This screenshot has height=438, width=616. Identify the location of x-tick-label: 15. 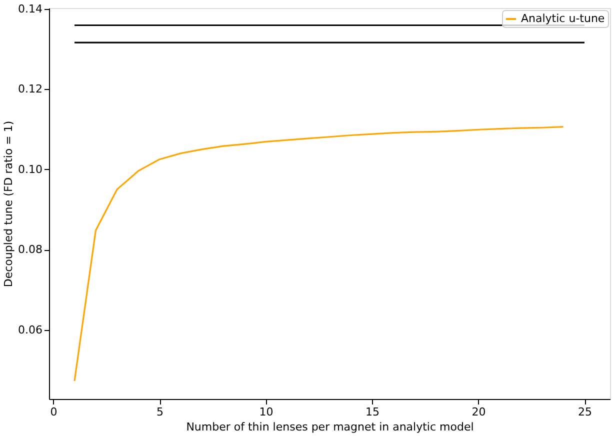
(373, 412).